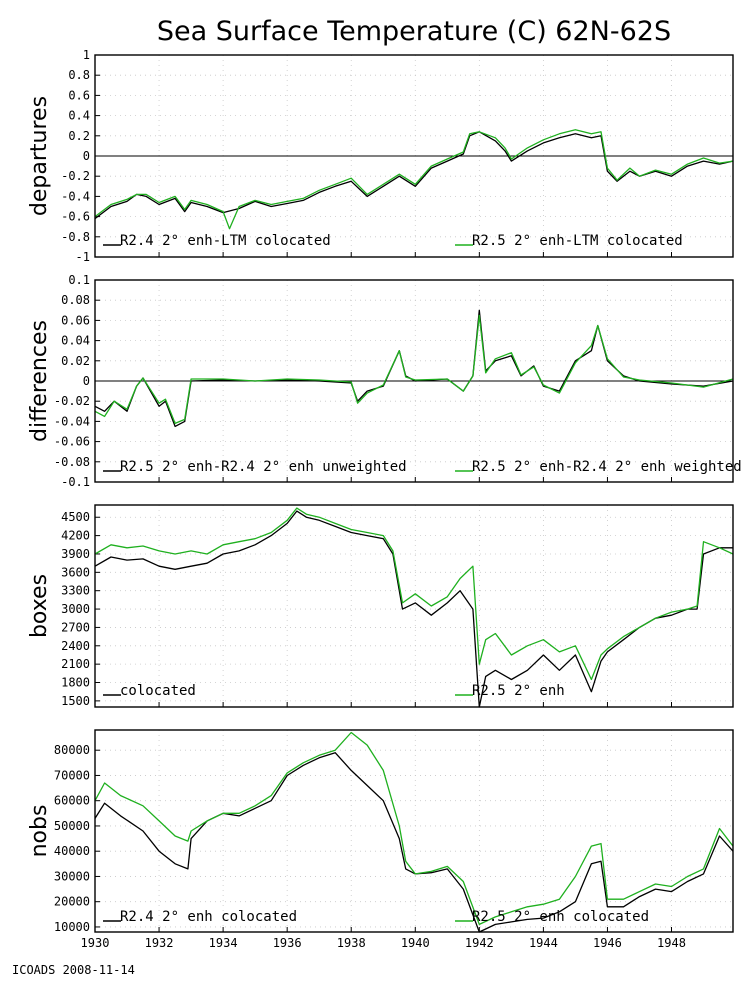 Image resolution: width=745 pixels, height=988 pixels. I want to click on legend-label: R2.5 2° enh-R2.4 2° enh unweighted, so click(263, 467).